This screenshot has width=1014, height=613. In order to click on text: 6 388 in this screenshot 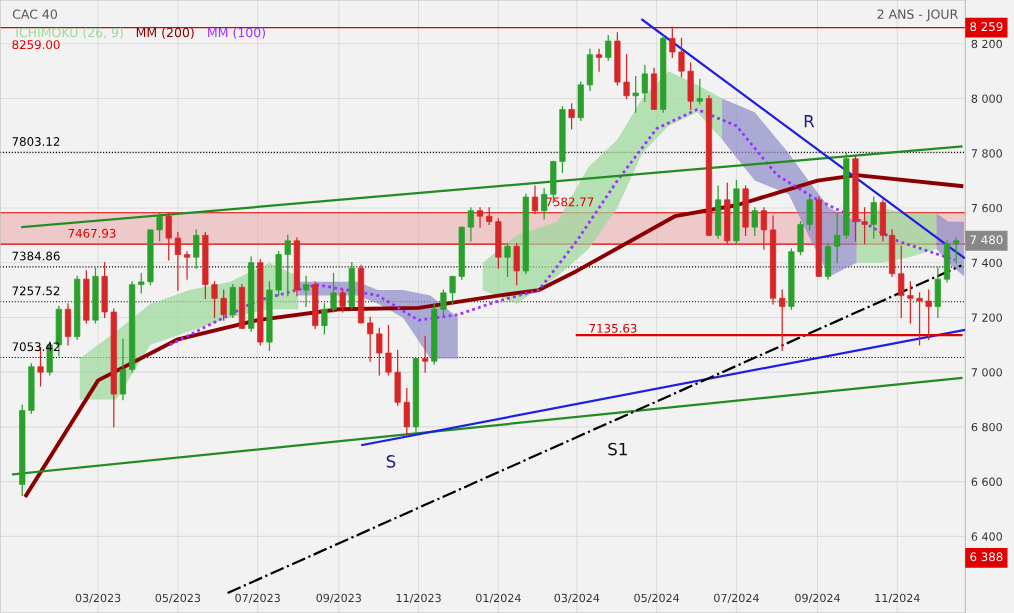, I will do `click(986, 557)`.